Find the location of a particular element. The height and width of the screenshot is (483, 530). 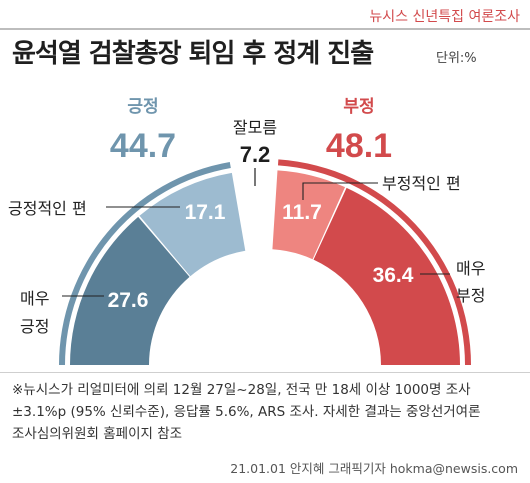

segment-value-label: 27.6 is located at coordinates (128, 300).